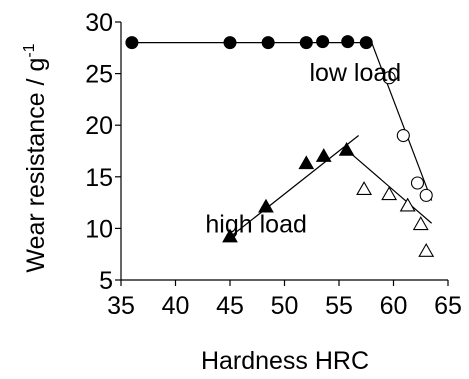 The image size is (469, 379). I want to click on x-tick-label: 55, so click(339, 306).